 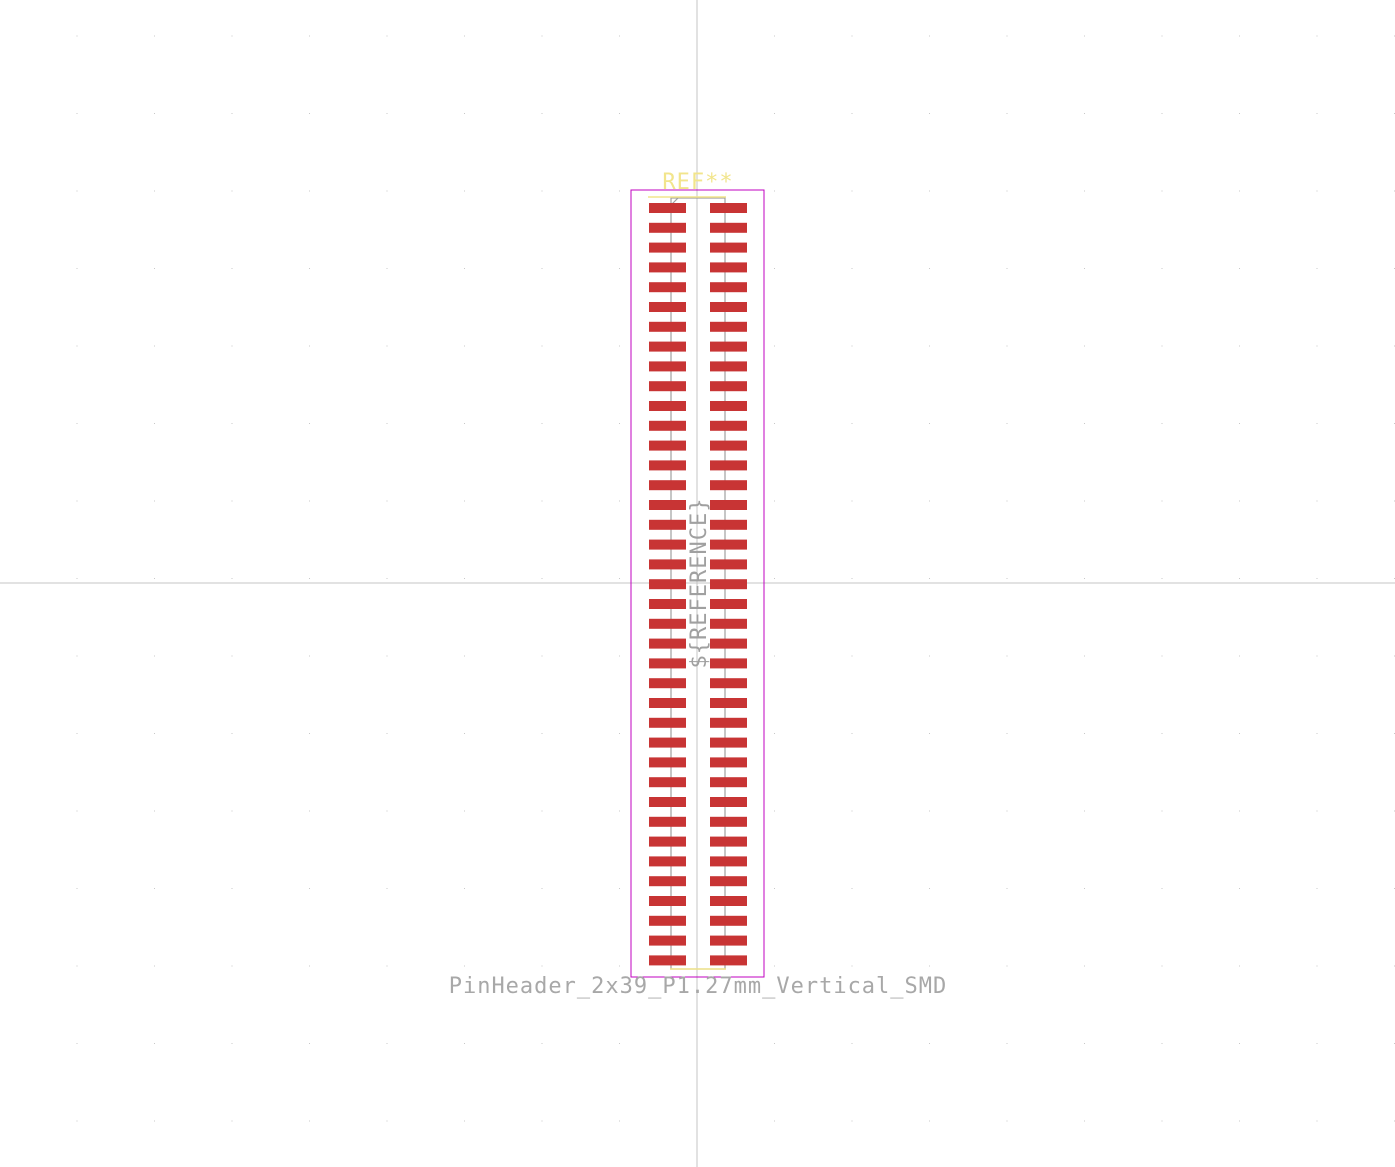 I want to click on reference-label: REF**, so click(x=697, y=182).